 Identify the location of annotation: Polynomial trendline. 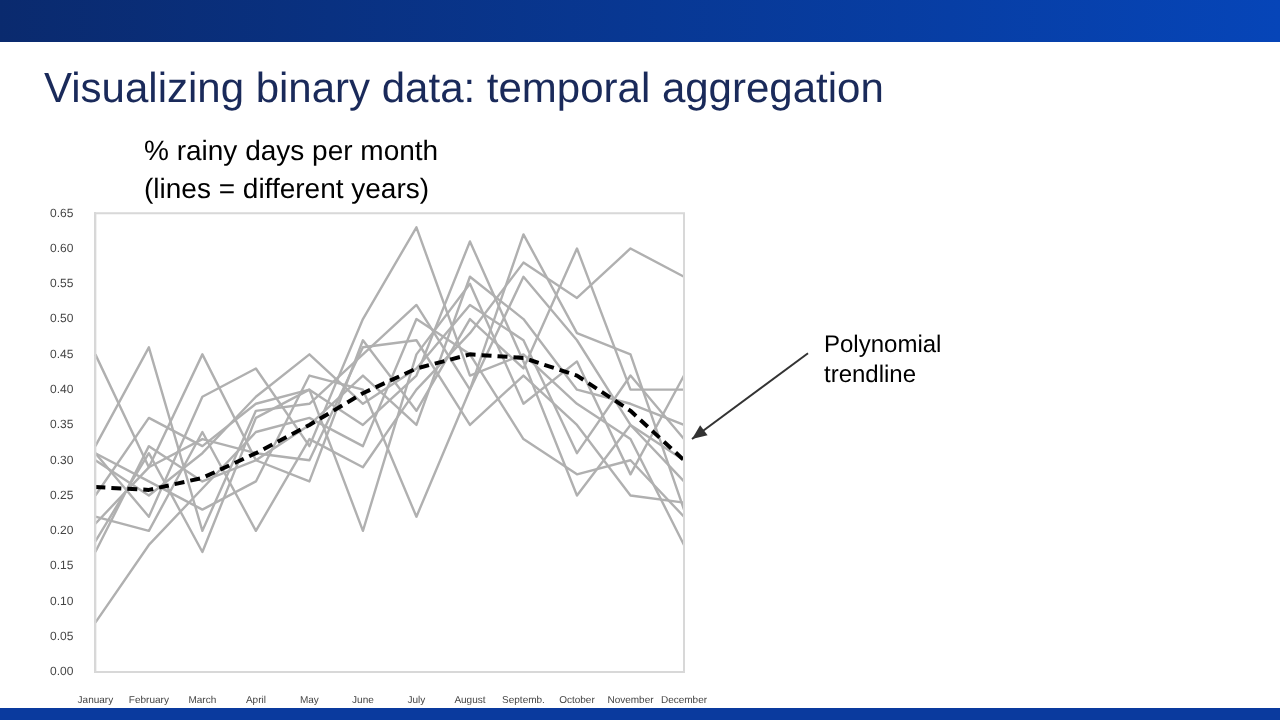
(883, 358).